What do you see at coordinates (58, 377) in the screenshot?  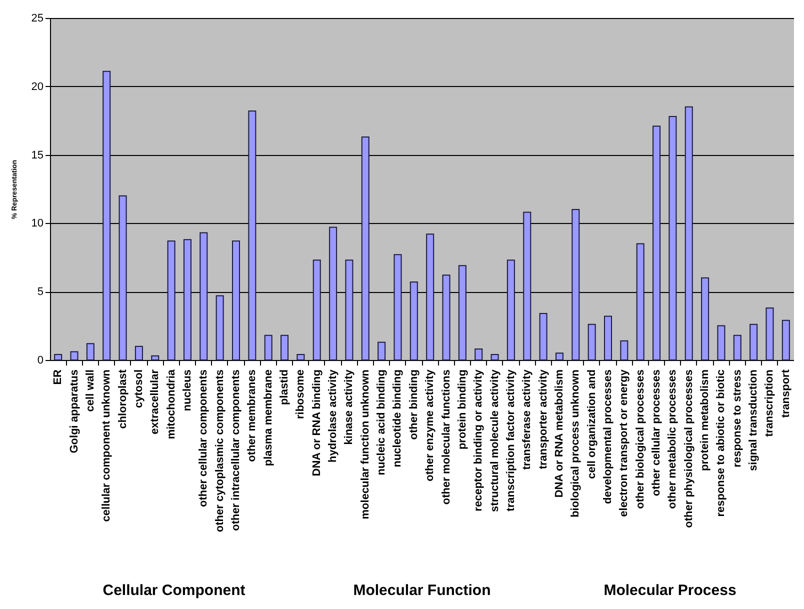 I see `x-tick-label: ER` at bounding box center [58, 377].